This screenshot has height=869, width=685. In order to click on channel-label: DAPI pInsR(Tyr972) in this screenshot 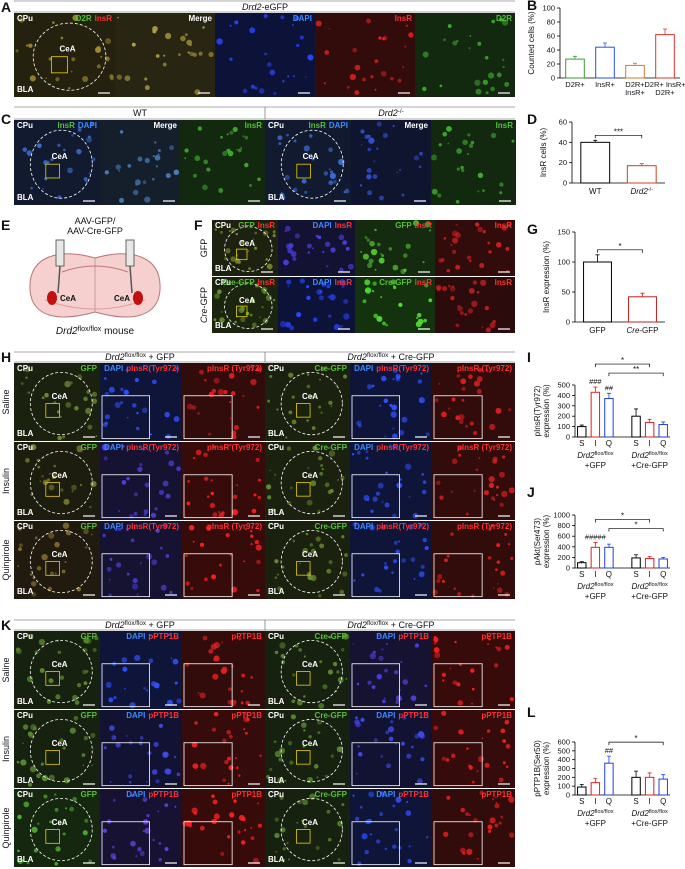, I will do `click(391, 447)`.